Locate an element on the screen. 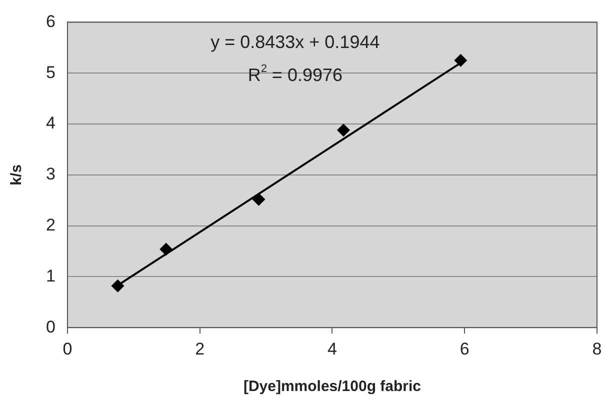 Image resolution: width=613 pixels, height=406 pixels. y-tick-label: 1 is located at coordinates (51, 276).